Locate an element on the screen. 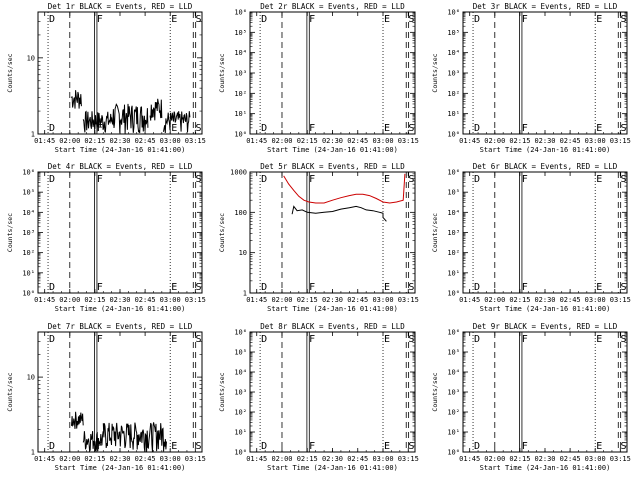  panel-title: Det 6r BLACK = Events, RED = LLD is located at coordinates (545, 166).